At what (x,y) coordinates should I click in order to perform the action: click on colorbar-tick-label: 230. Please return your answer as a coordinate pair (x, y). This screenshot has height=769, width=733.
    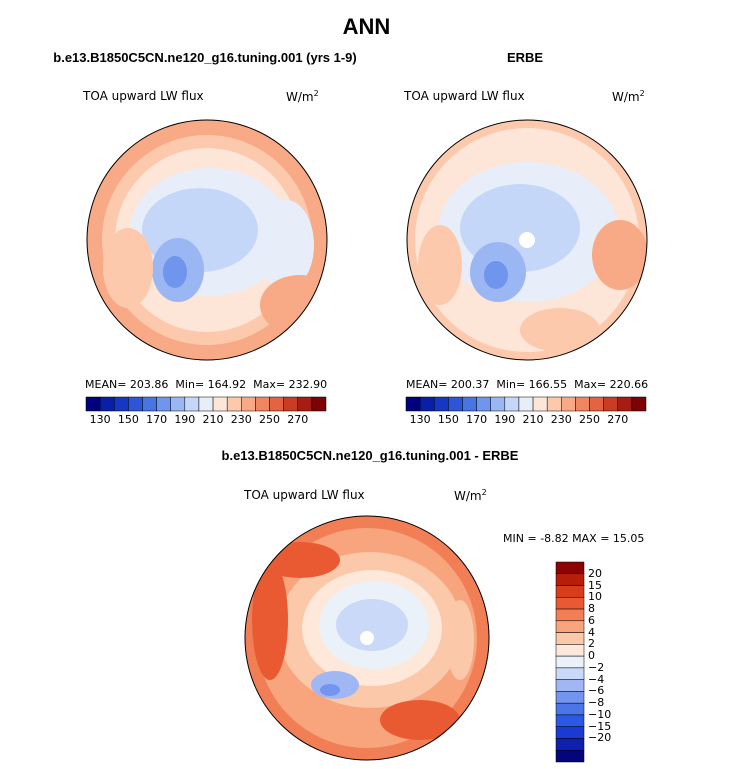
    Looking at the image, I should click on (241, 419).